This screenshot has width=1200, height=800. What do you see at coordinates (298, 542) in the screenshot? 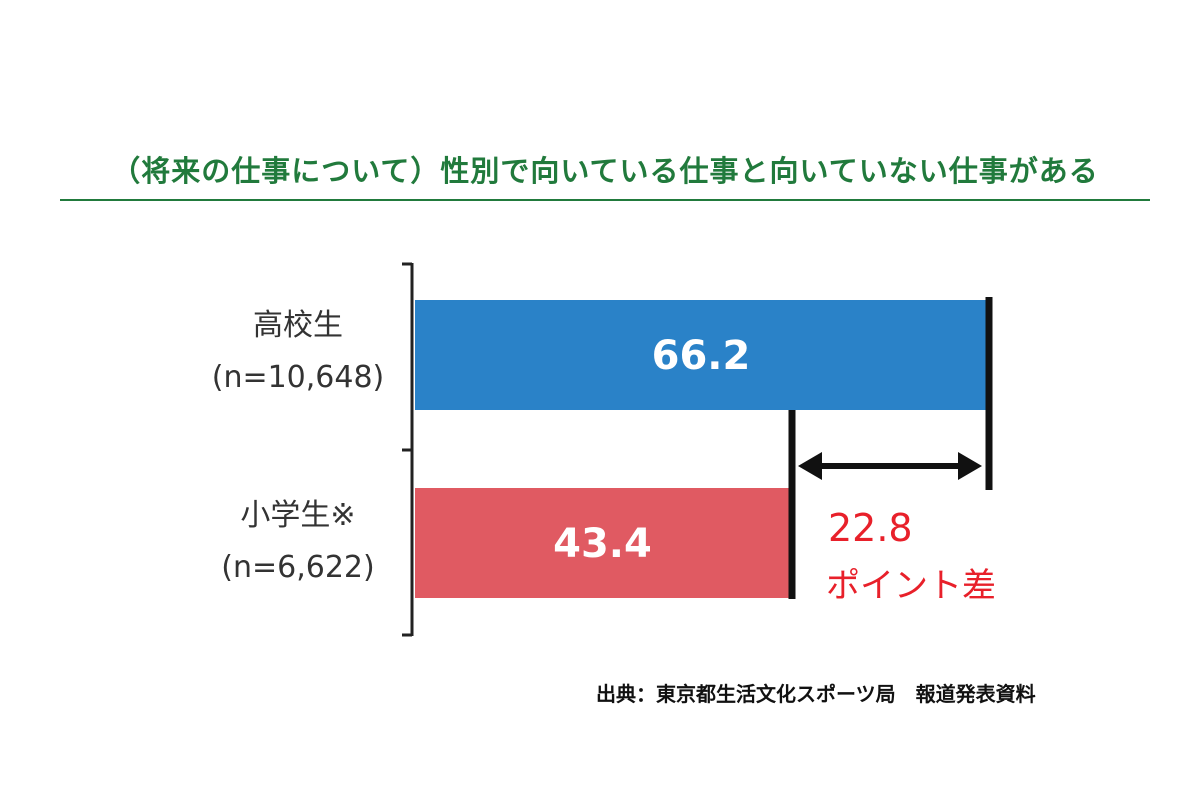
I see `category-label-elementary: 小学生※ (n=6,622)` at bounding box center [298, 542].